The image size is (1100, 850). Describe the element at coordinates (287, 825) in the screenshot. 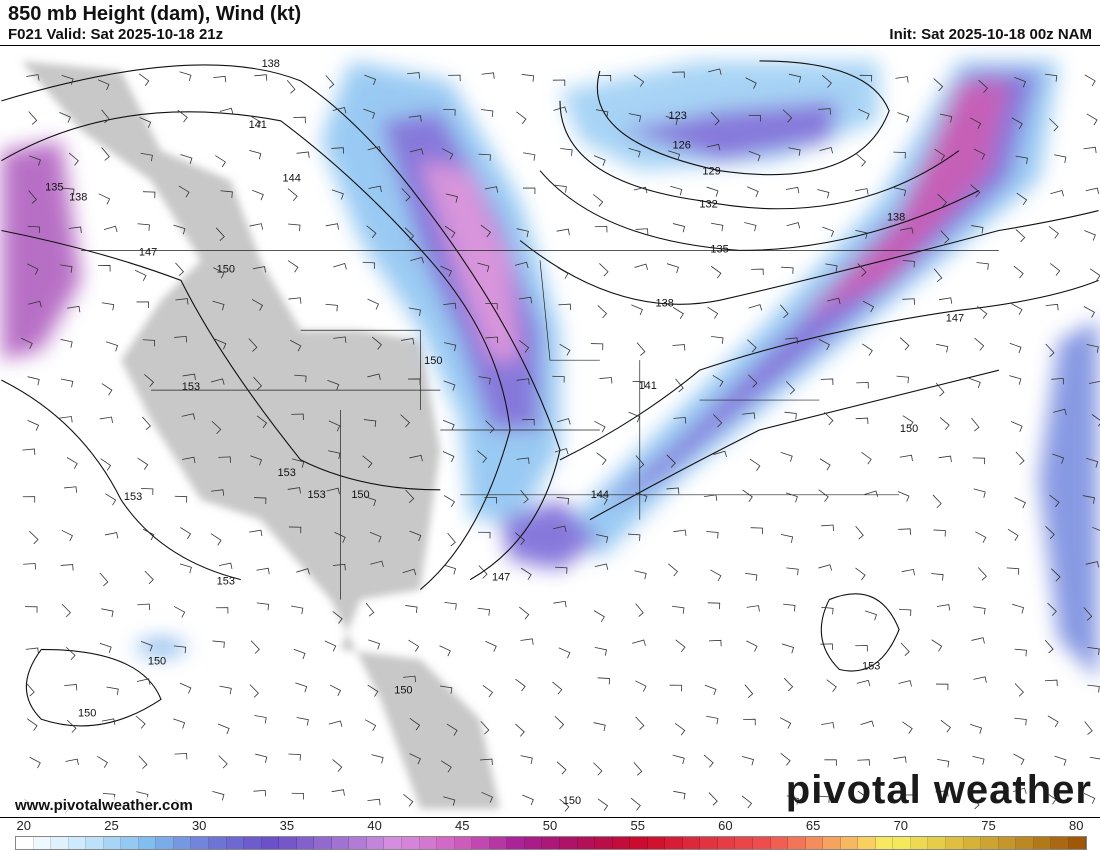

I see `colorbar-tick: 35` at that location.